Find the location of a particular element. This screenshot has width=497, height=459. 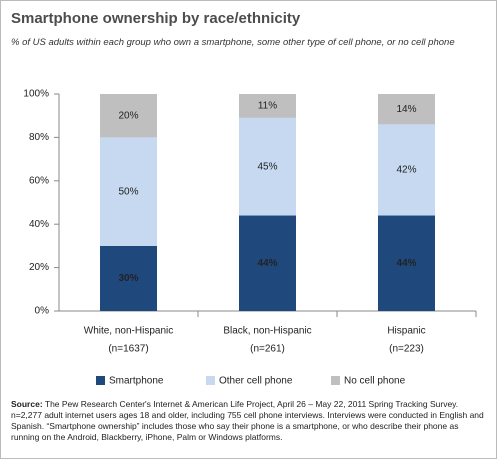

value-label: 11% is located at coordinates (267, 106).